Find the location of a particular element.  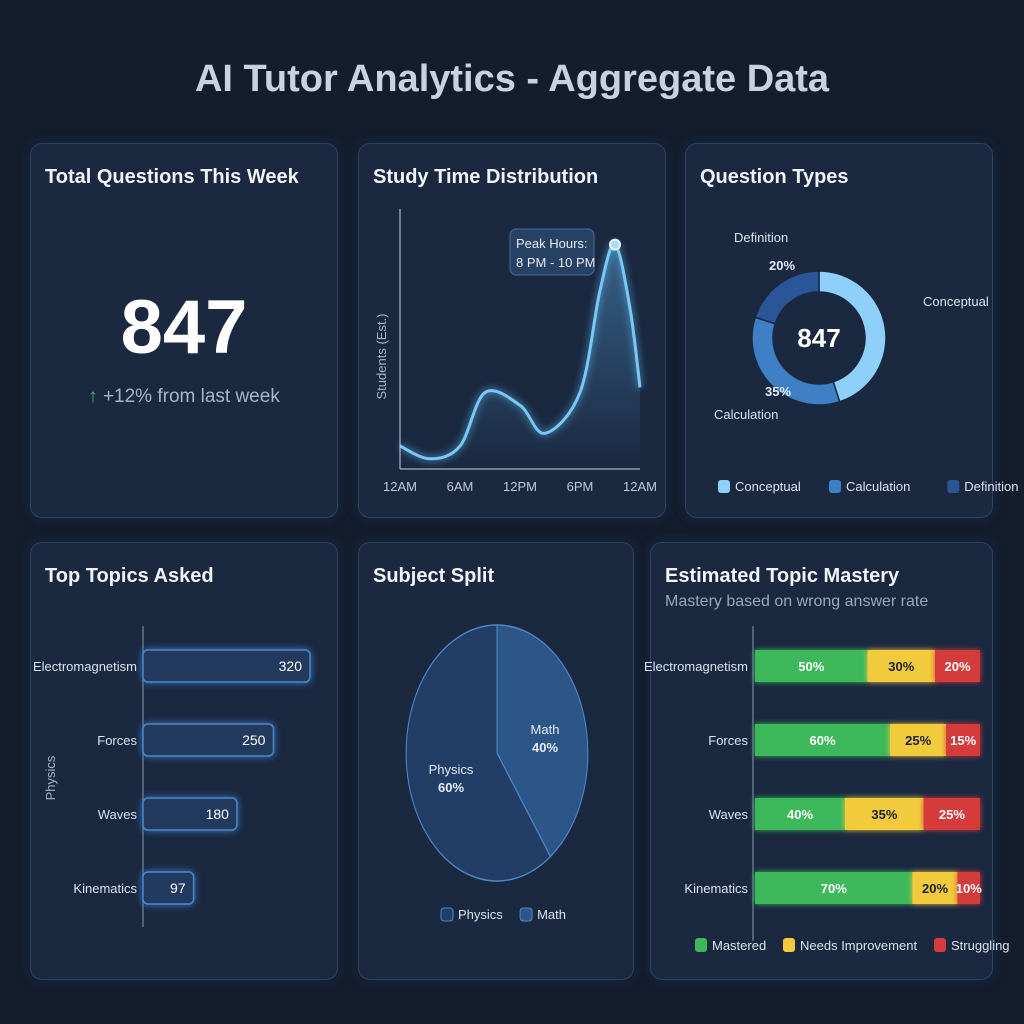

bar-value-label: 180 is located at coordinates (218, 814).